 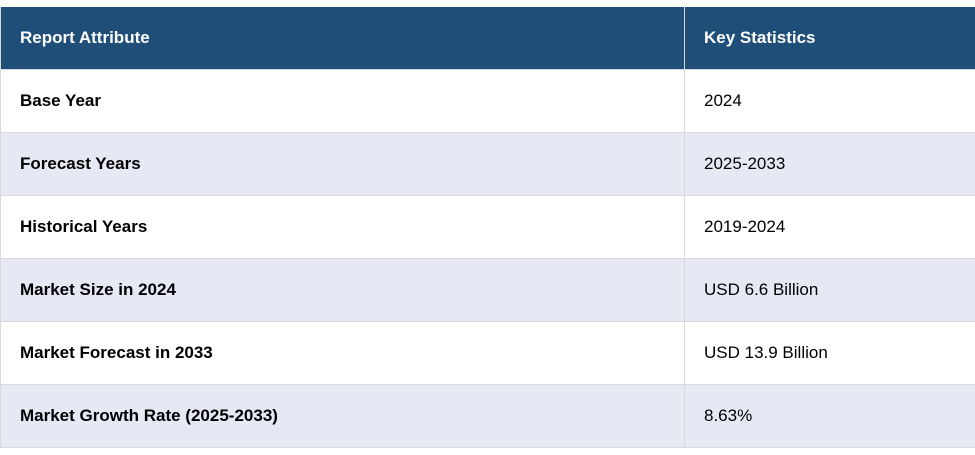 What do you see at coordinates (342, 100) in the screenshot?
I see `row-attribute-base-year: Base Year` at bounding box center [342, 100].